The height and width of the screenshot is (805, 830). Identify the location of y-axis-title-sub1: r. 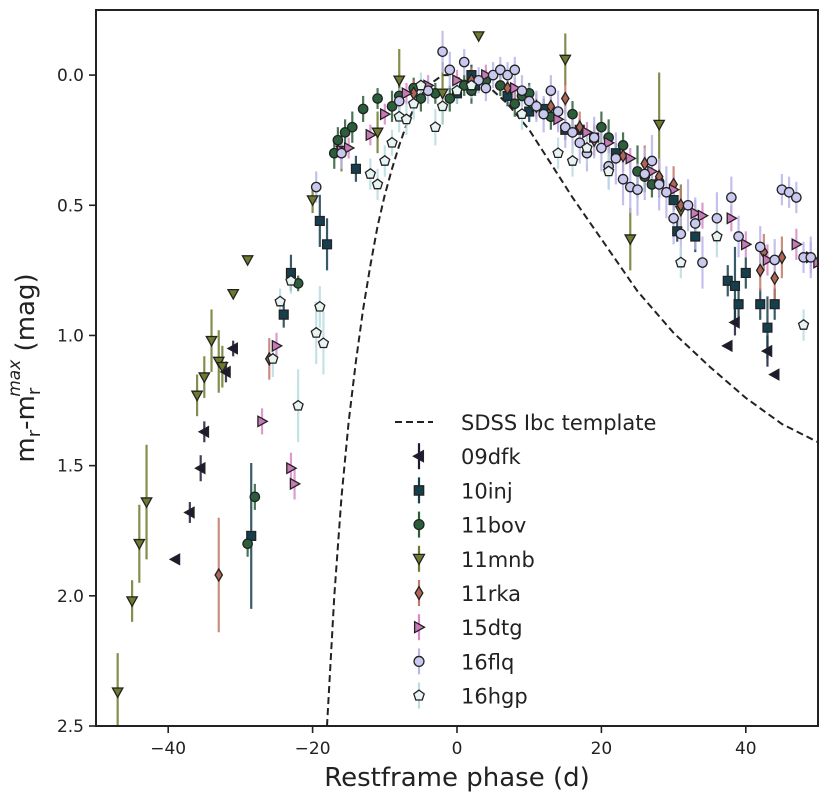
(34, 433).